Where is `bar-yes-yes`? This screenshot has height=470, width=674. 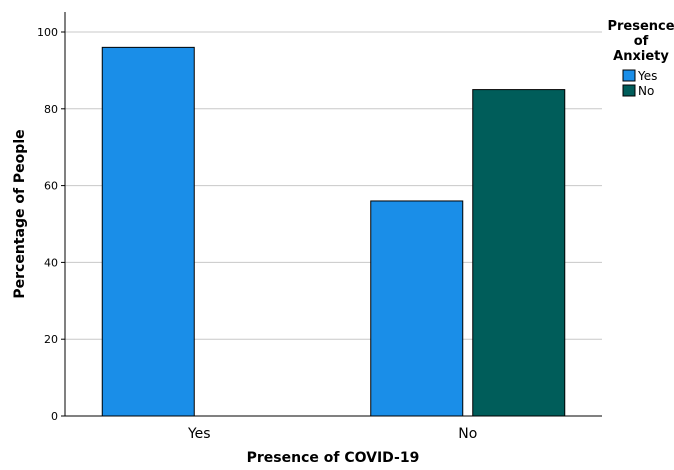
bar-yes-yes is located at coordinates (148, 231).